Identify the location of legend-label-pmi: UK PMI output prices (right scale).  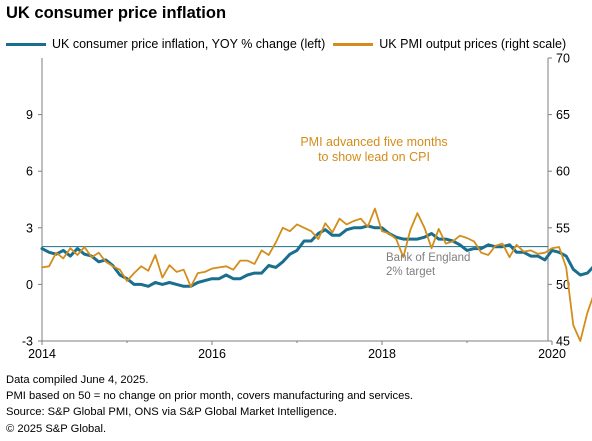
(473, 44).